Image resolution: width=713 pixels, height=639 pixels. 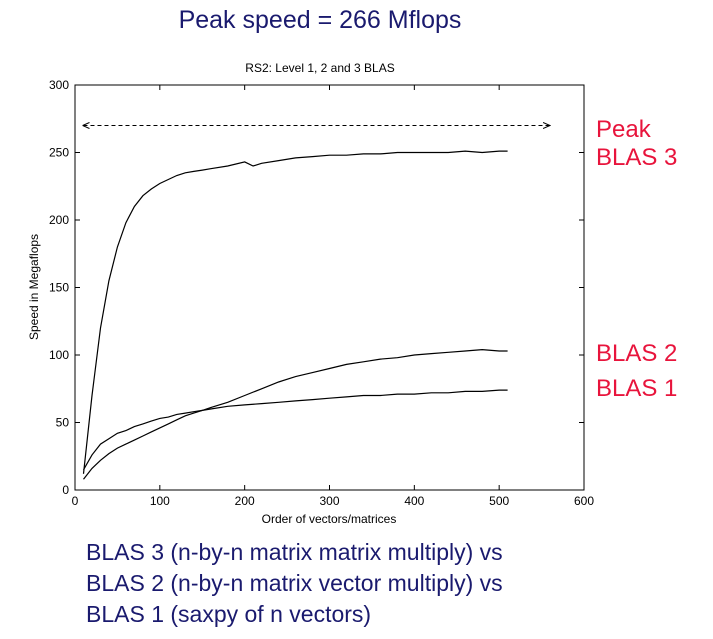 I want to click on y-axis-label: Speed in Megaflops, so click(x=34, y=287).